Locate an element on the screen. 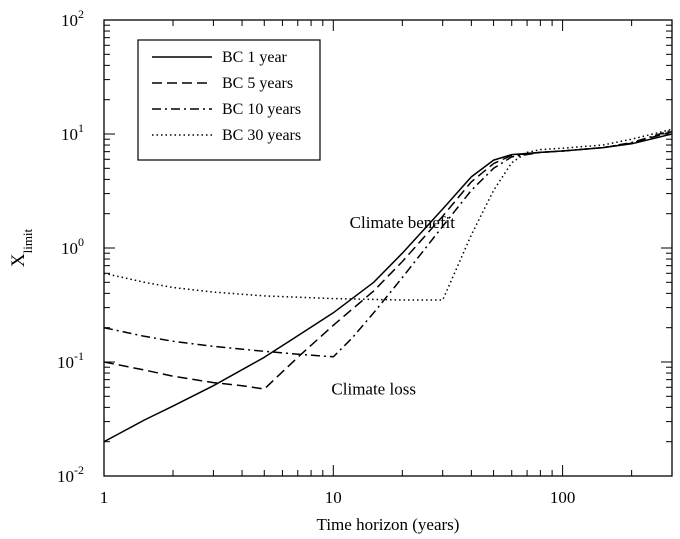 The image size is (680, 539). annotation-1: Climate benefit is located at coordinates (403, 222).